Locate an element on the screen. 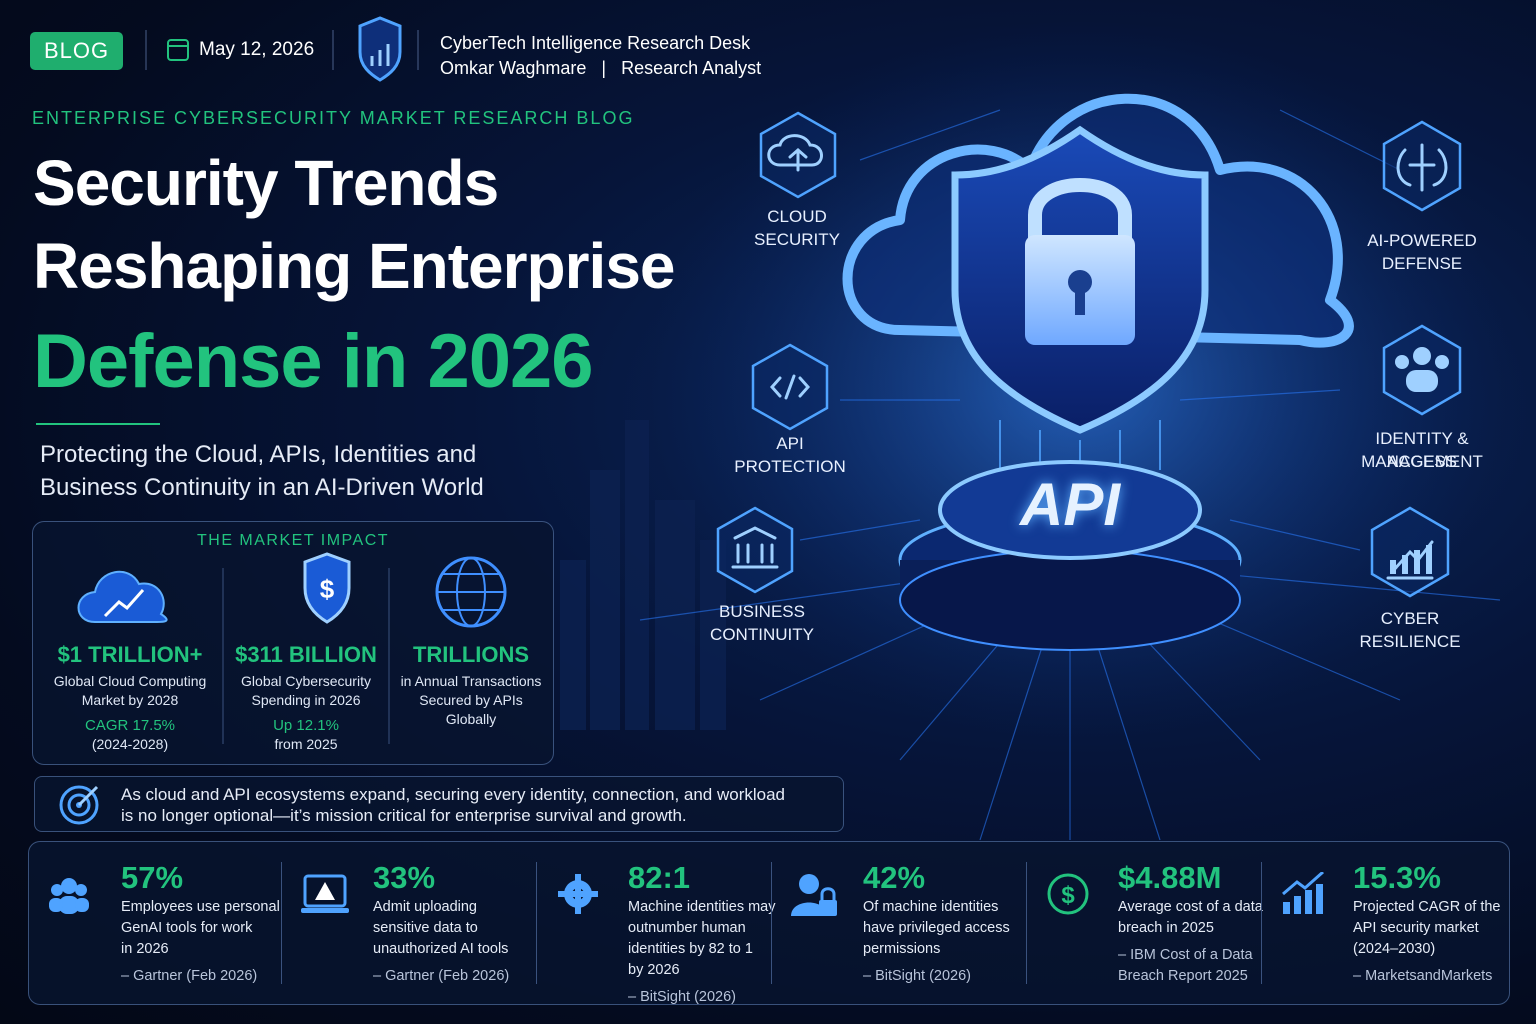 The height and width of the screenshot is (1024, 1536). stat-desc: by 2026 is located at coordinates (654, 970).